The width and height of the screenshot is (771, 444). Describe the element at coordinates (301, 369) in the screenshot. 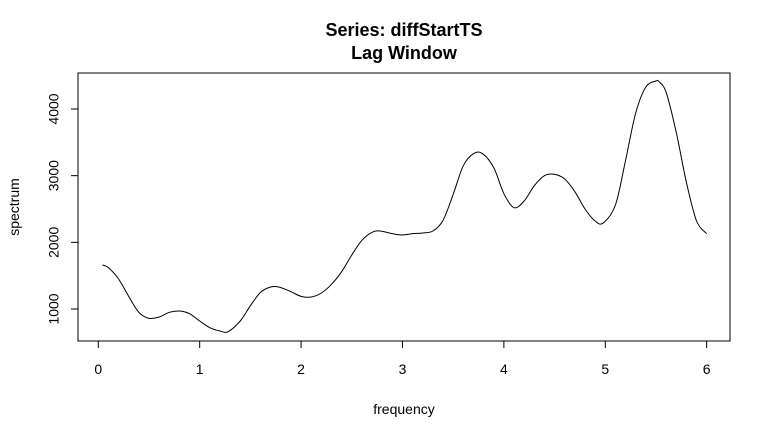

I see `x-tick-label: 2` at that location.